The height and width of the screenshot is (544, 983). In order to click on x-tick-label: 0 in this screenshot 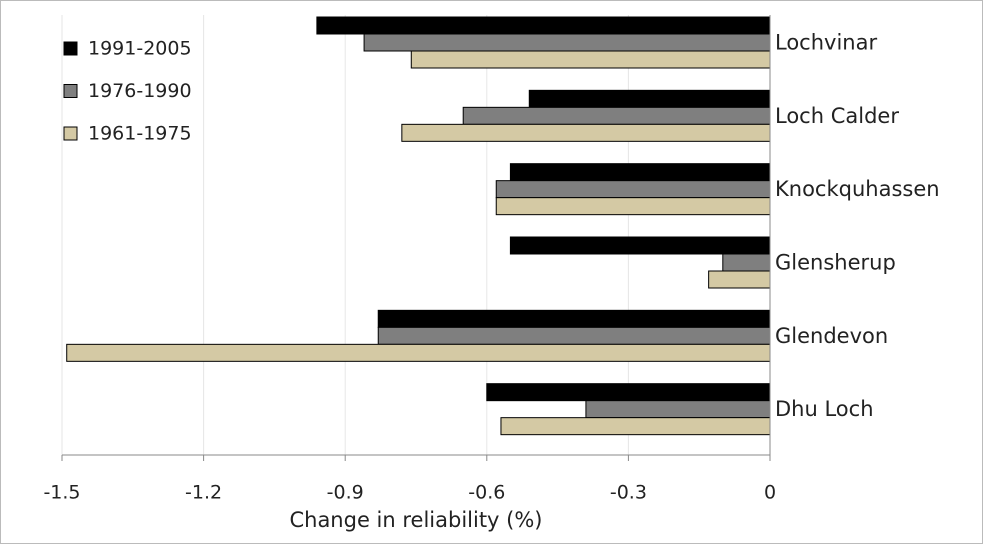, I will do `click(770, 493)`.